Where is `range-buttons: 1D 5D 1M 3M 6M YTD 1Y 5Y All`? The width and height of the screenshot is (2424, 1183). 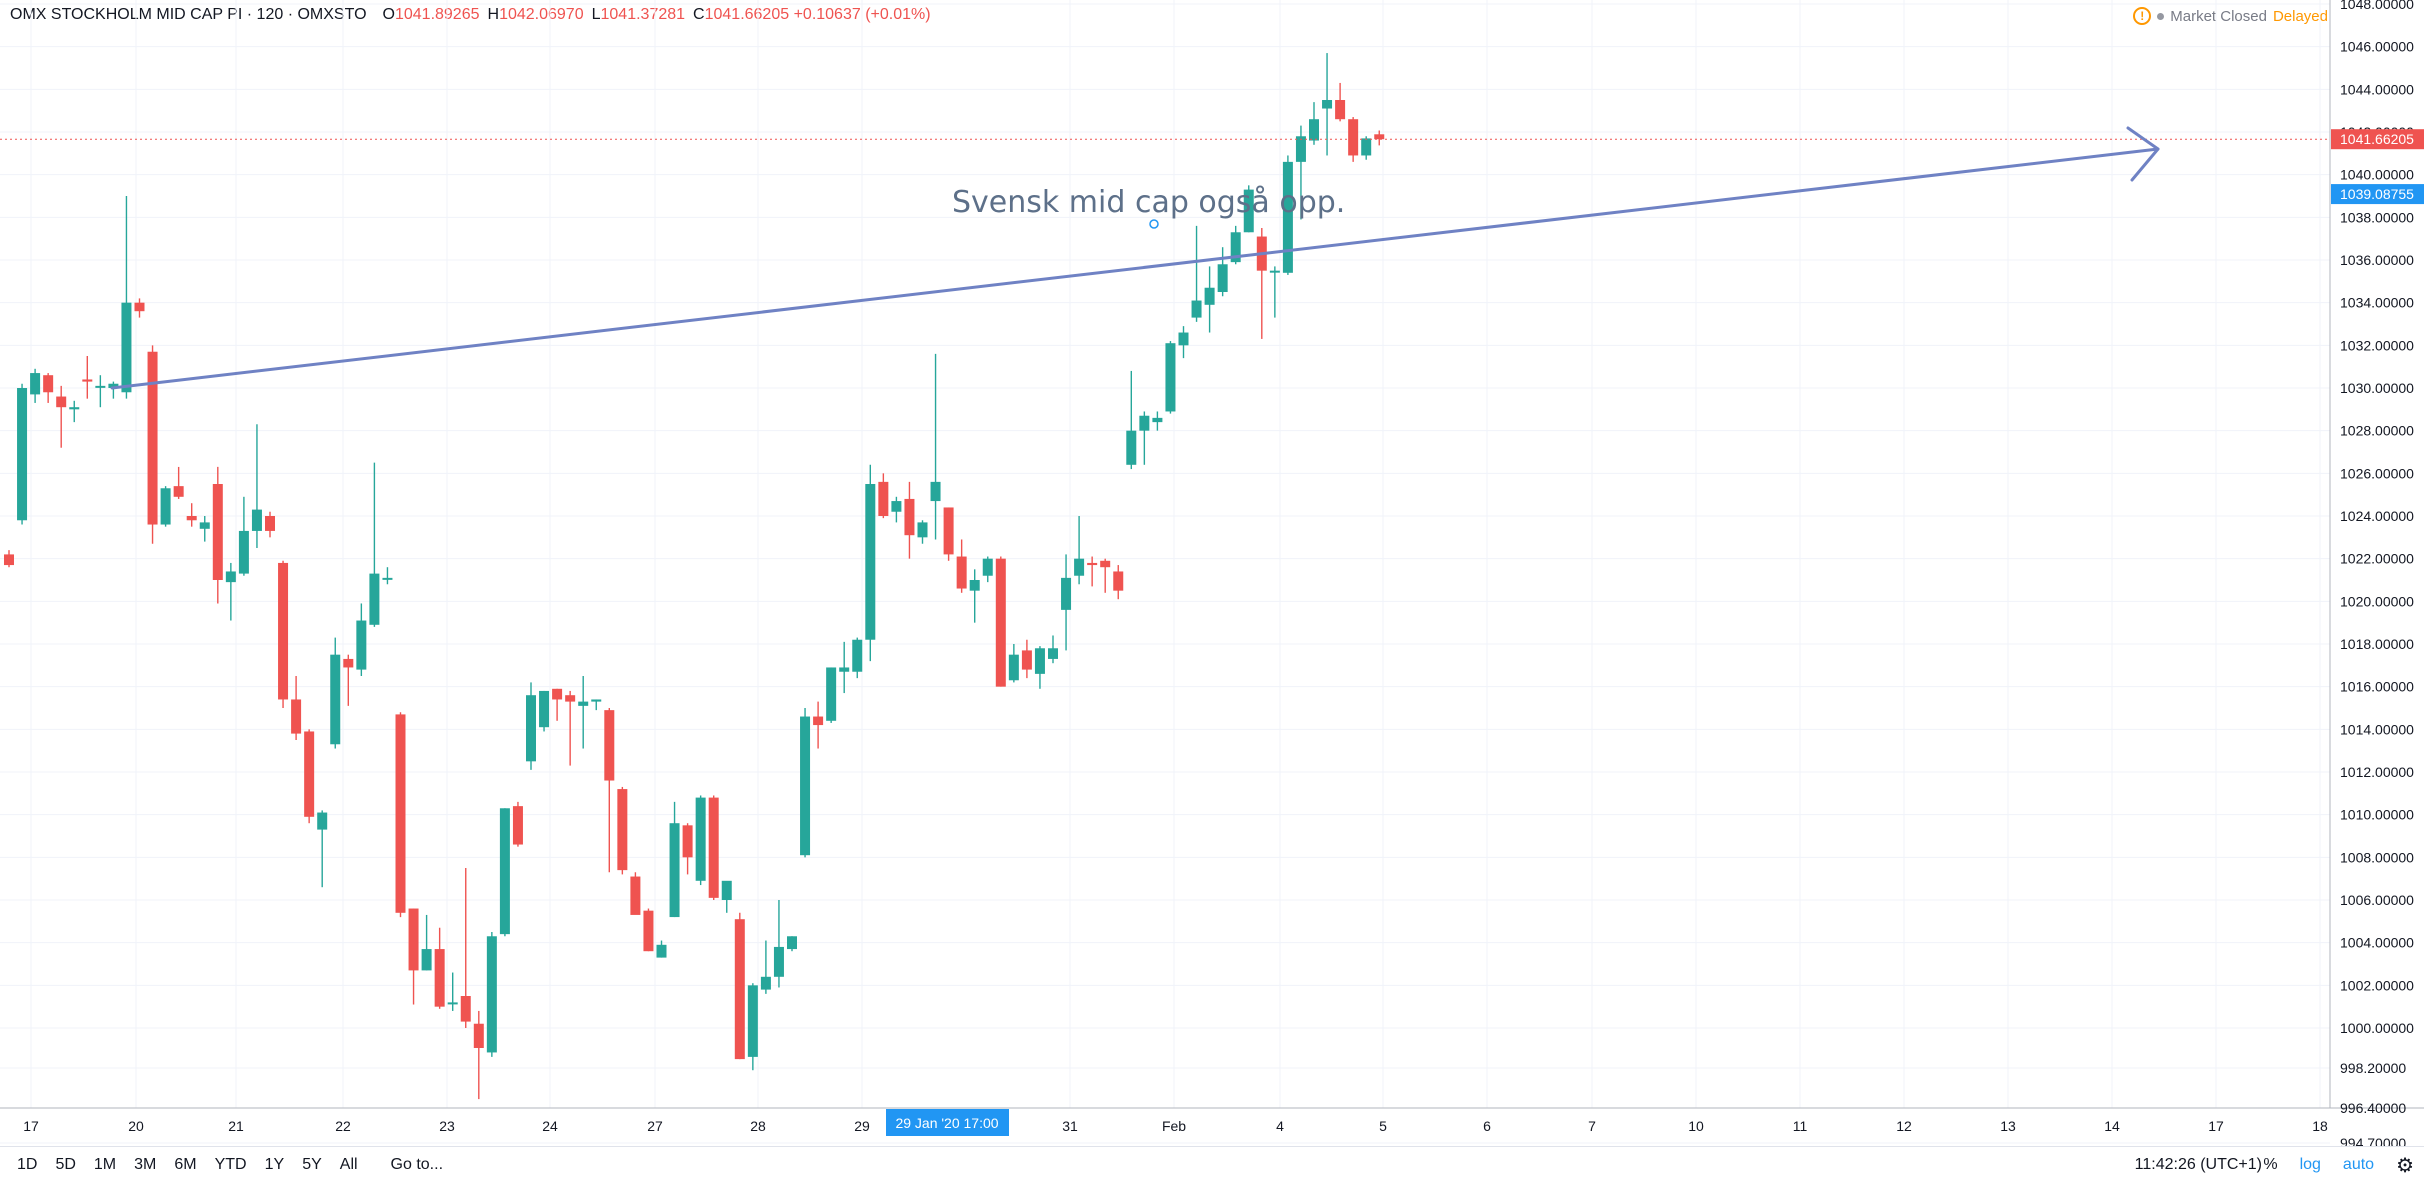
range-buttons: 1D 5D 1M 3M 6M YTD 1Y 5Y All is located at coordinates (187, 1165).